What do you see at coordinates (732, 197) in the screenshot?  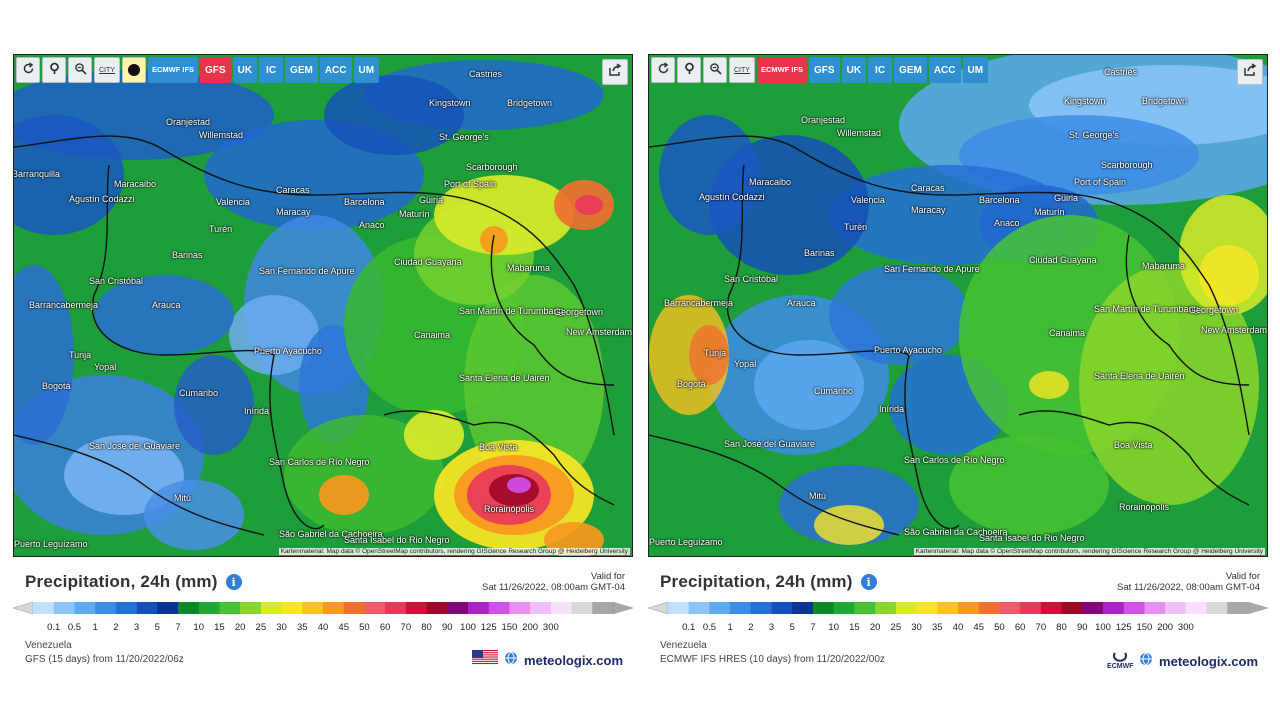 I see `city-label: Agustín Codazzi` at bounding box center [732, 197].